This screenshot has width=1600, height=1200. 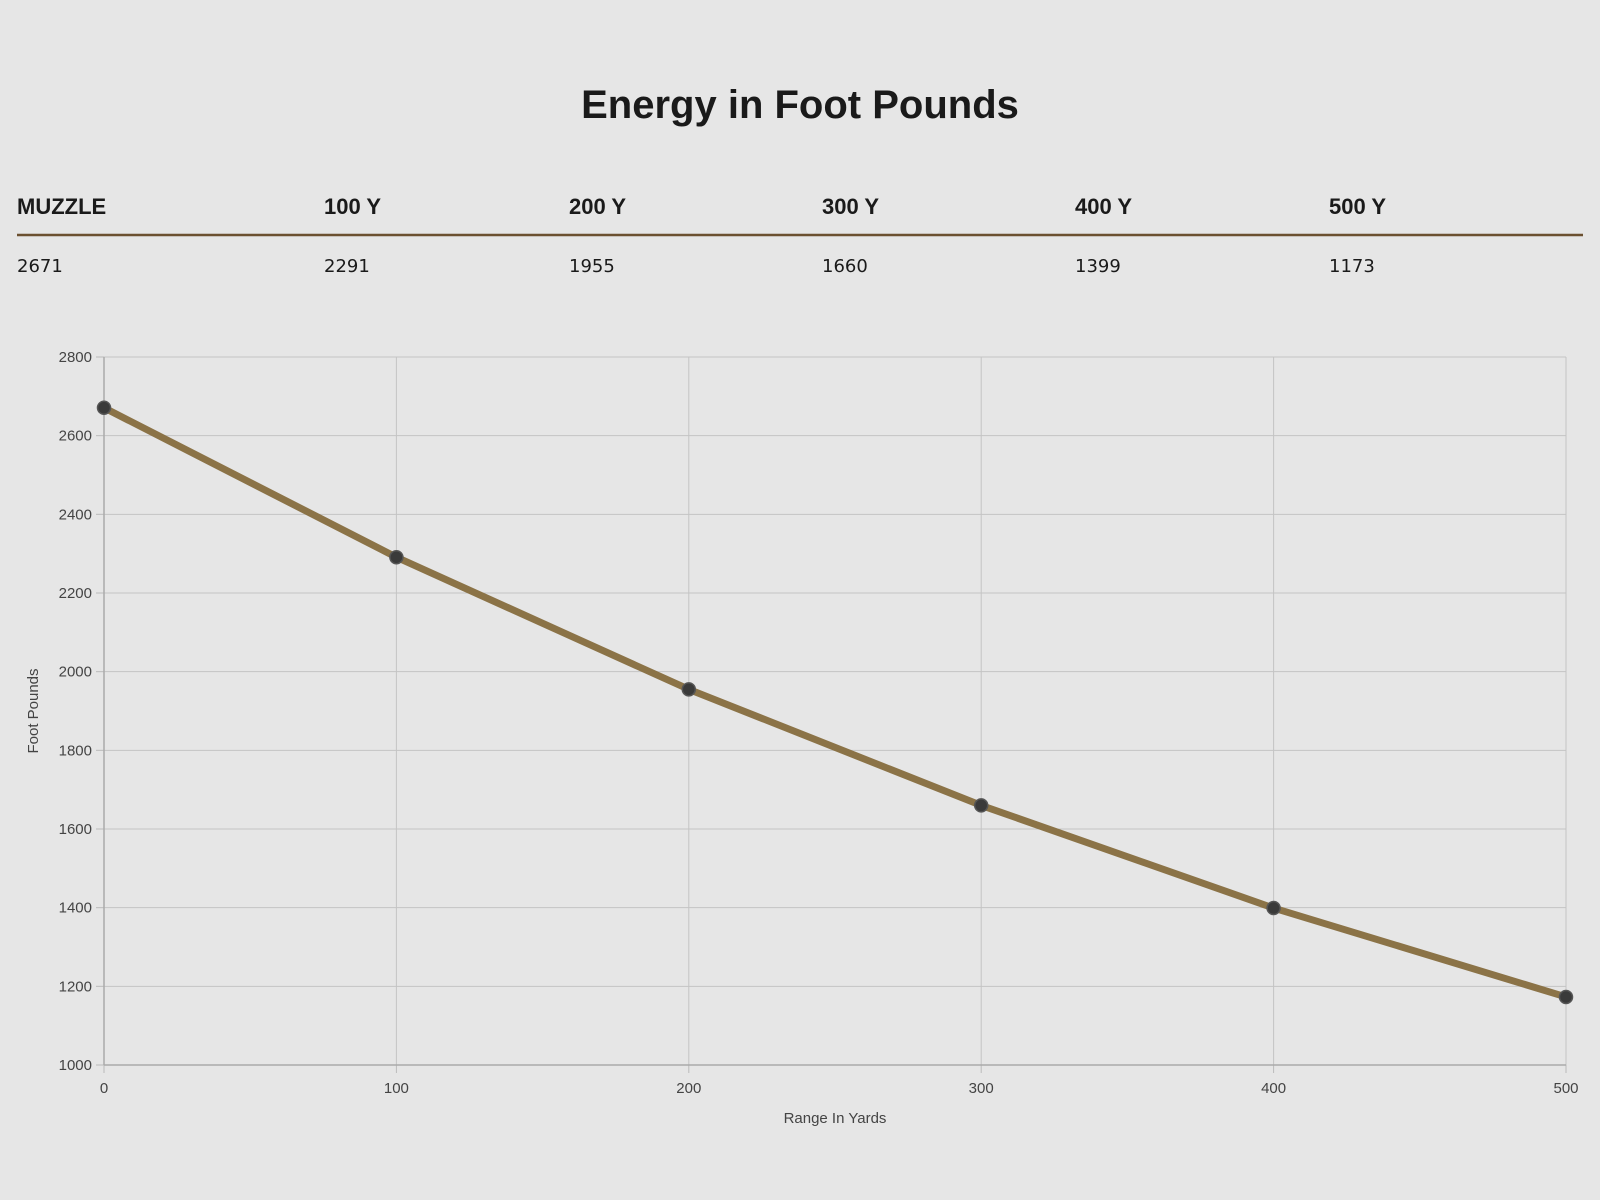 What do you see at coordinates (597, 206) in the screenshot?
I see `table-header: 200 Y` at bounding box center [597, 206].